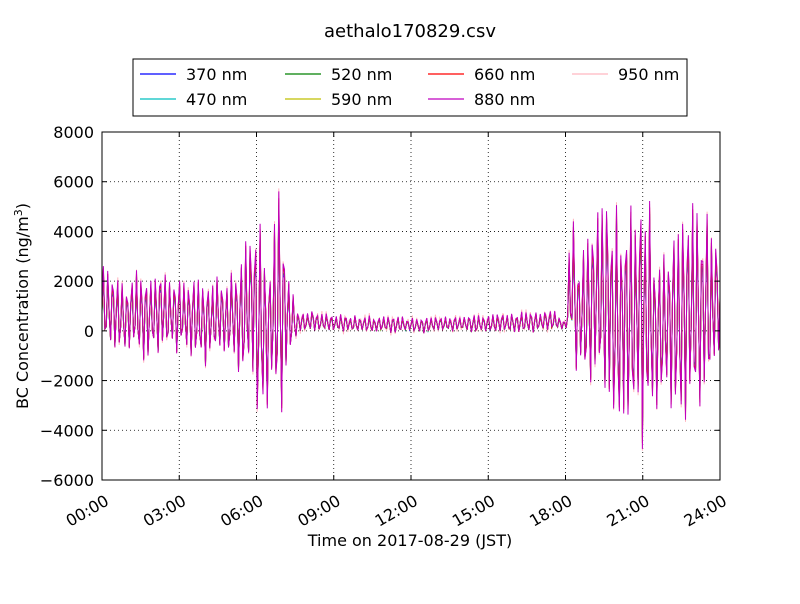  Describe the element at coordinates (241, 511) in the screenshot. I see `x-tick-label: 06:00` at that location.